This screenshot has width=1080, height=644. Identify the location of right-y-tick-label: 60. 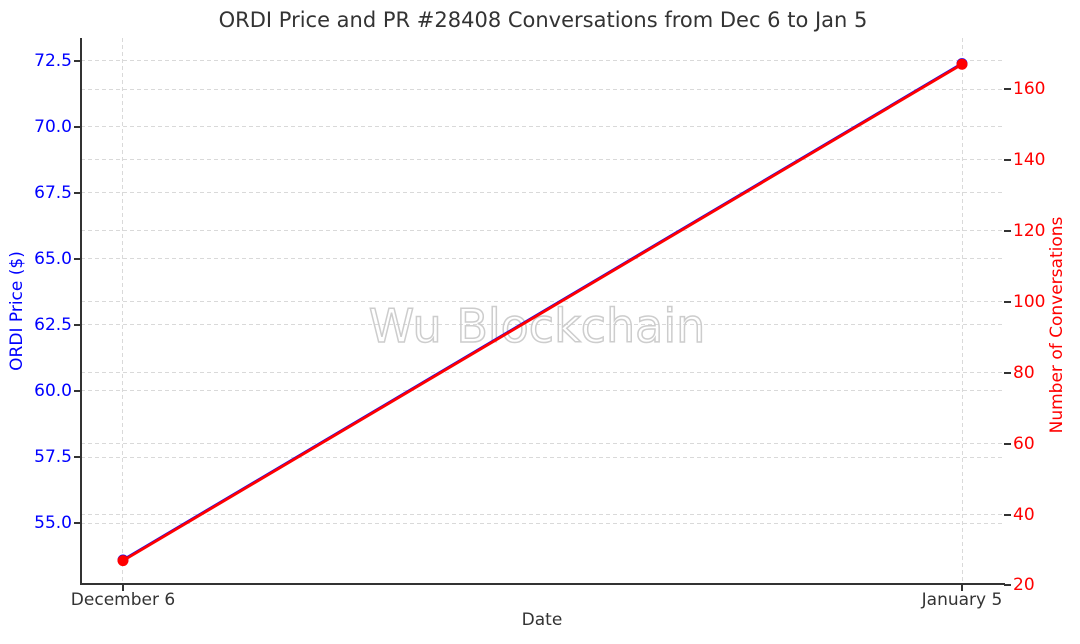
(1024, 443).